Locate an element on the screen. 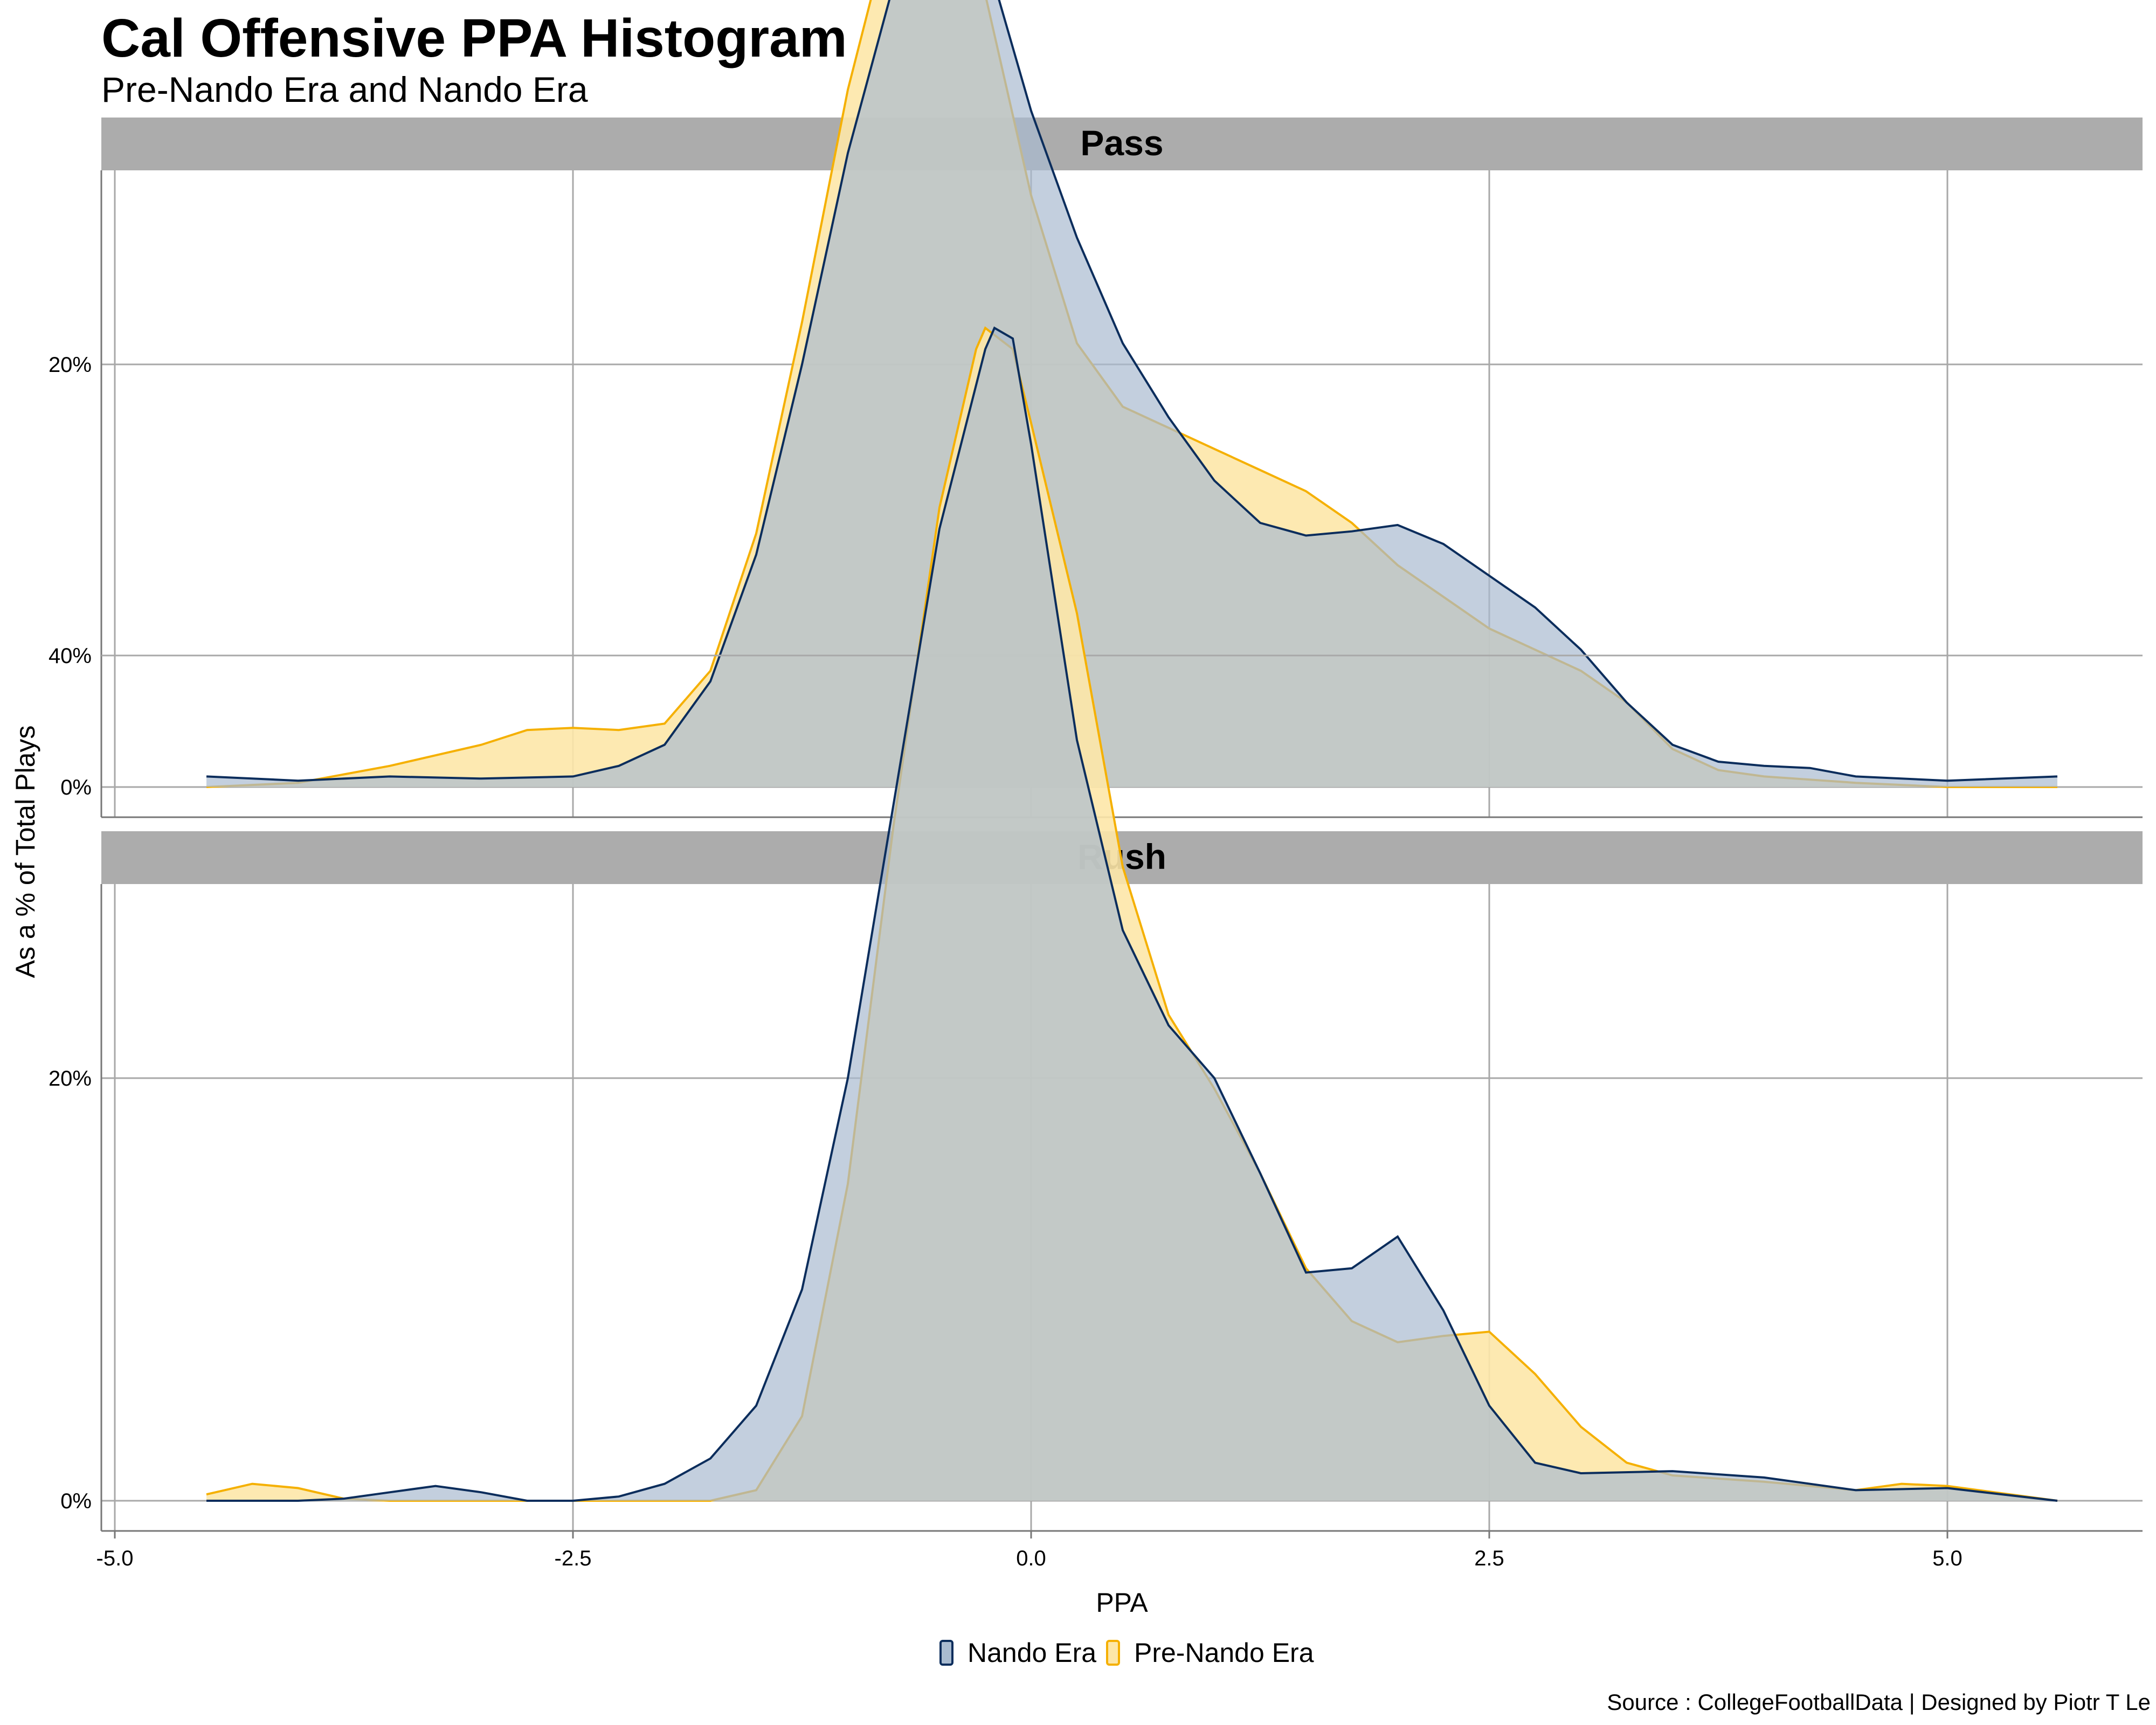 This screenshot has height=1725, width=2156. facet-strip is located at coordinates (1122, 144).